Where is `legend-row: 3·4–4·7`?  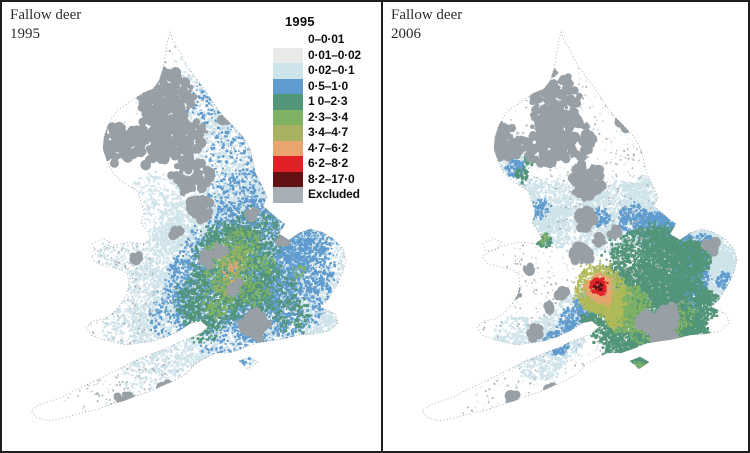
legend-row: 3·4–4·7 is located at coordinates (326, 133).